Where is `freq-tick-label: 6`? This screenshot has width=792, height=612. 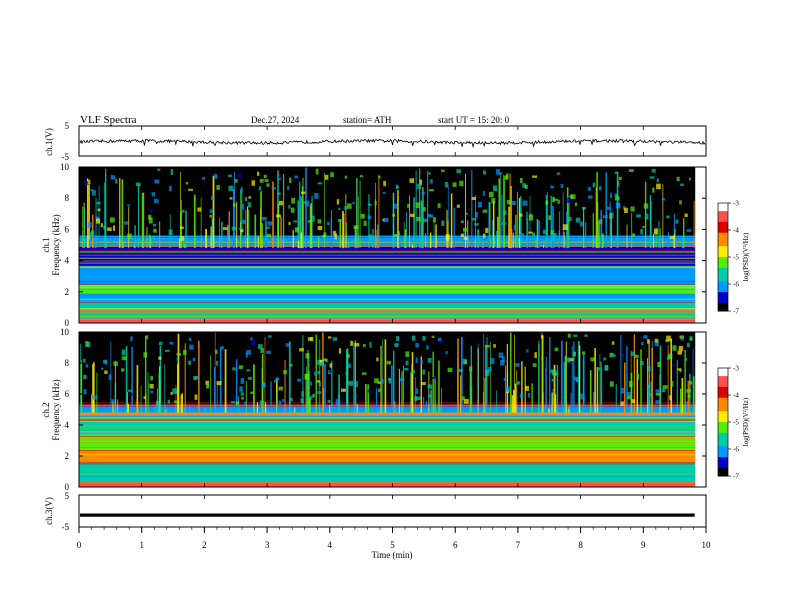
freq-tick-label: 6 is located at coordinates (67, 394).